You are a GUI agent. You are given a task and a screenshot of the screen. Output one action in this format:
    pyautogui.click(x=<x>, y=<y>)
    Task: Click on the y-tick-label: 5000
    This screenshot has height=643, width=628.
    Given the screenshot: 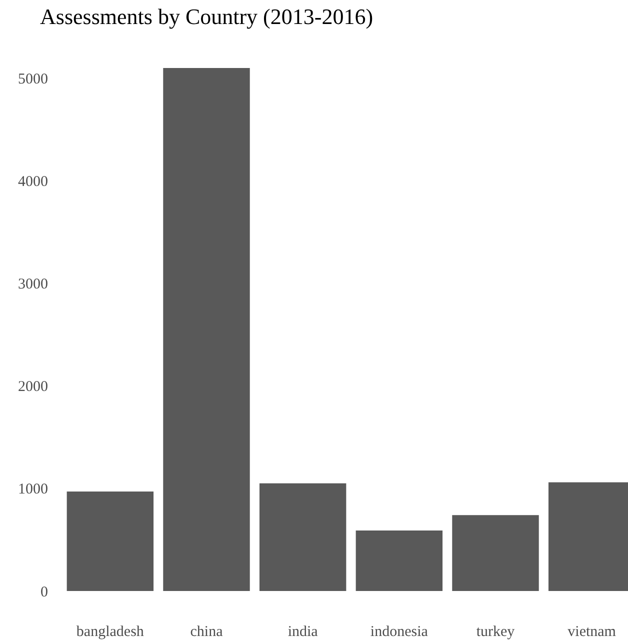 What is the action you would take?
    pyautogui.click(x=33, y=80)
    